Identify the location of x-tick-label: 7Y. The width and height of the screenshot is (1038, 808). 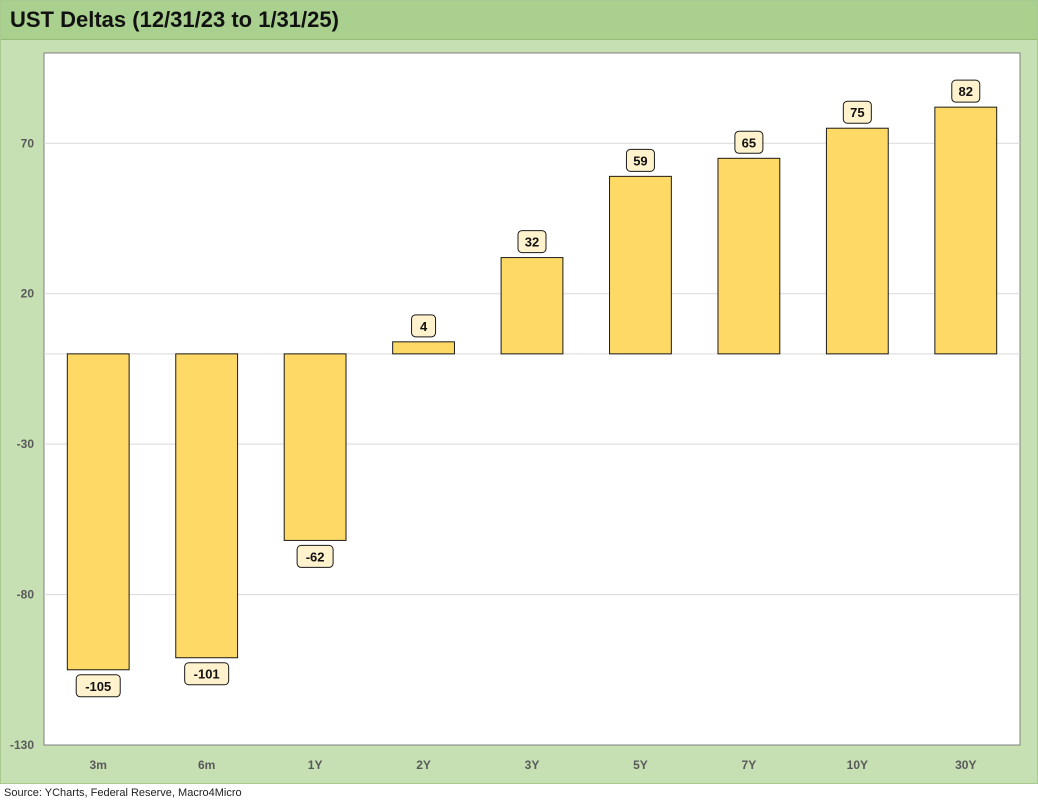
(749, 765).